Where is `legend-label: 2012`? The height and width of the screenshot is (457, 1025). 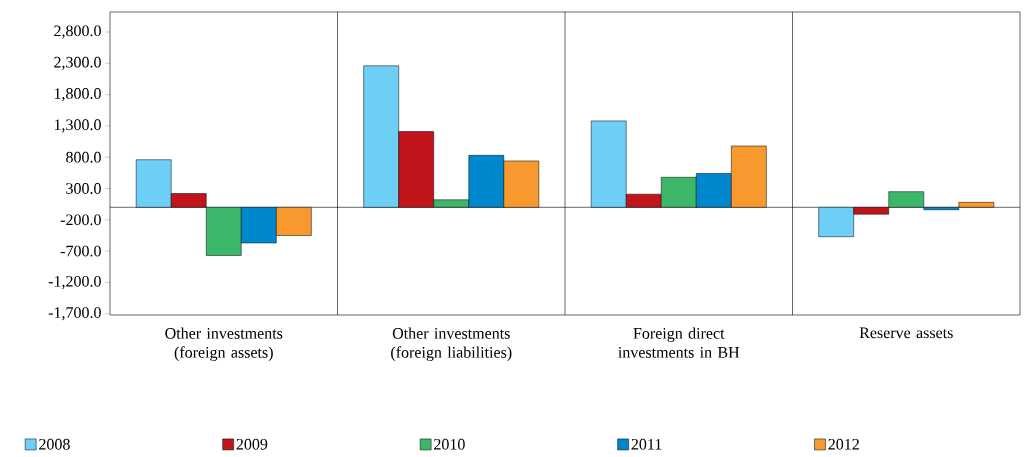 legend-label: 2012 is located at coordinates (843, 444).